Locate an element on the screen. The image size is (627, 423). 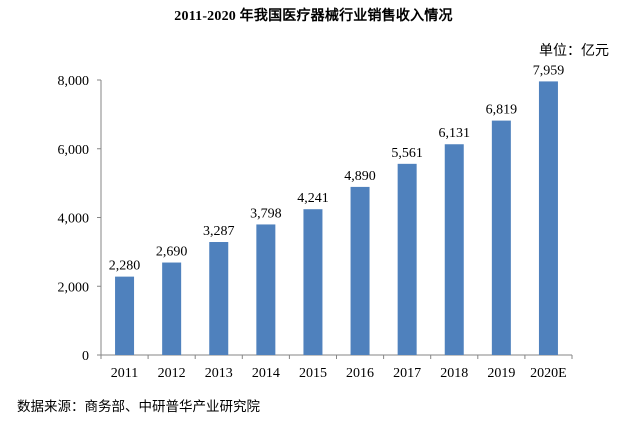
bar-2015 is located at coordinates (313, 282).